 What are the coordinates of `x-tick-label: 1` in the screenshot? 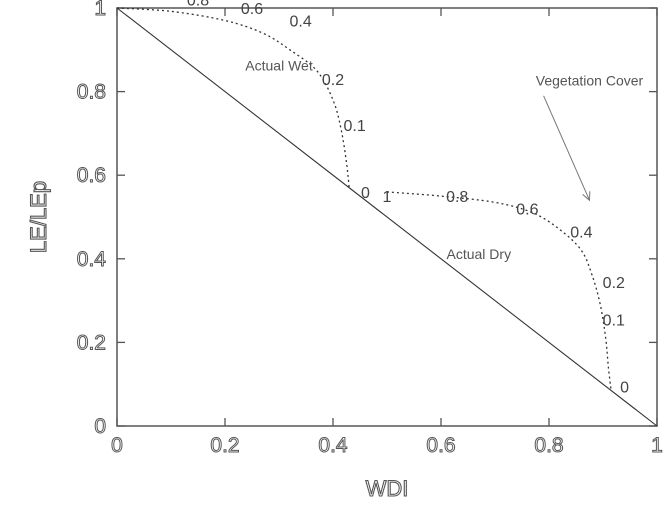 It's located at (657, 445).